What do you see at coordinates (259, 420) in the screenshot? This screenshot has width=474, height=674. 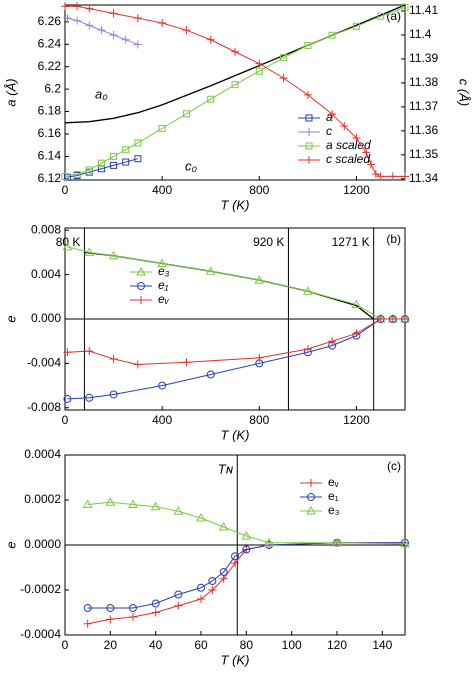 I see `x-tick-label: 800` at bounding box center [259, 420].